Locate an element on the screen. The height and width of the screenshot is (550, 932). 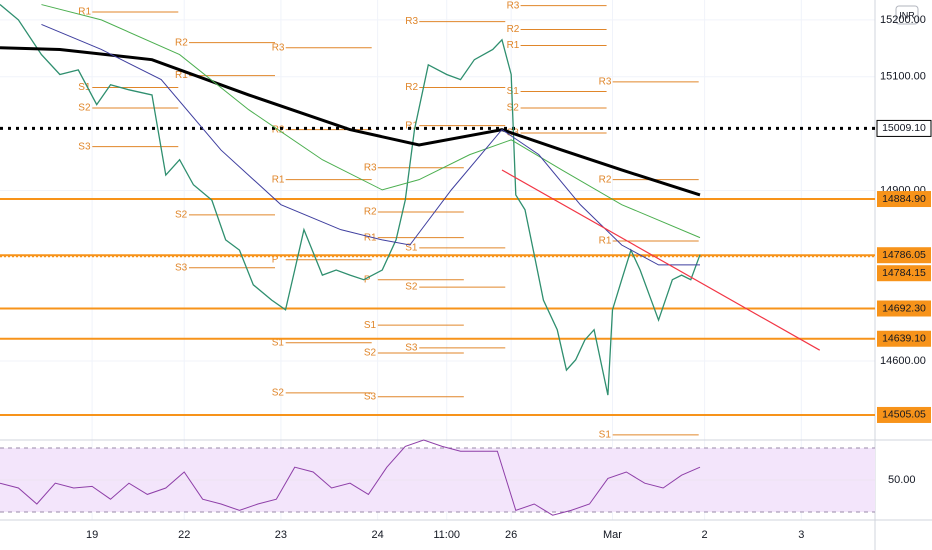
x-tick-label: 19 is located at coordinates (92, 535).